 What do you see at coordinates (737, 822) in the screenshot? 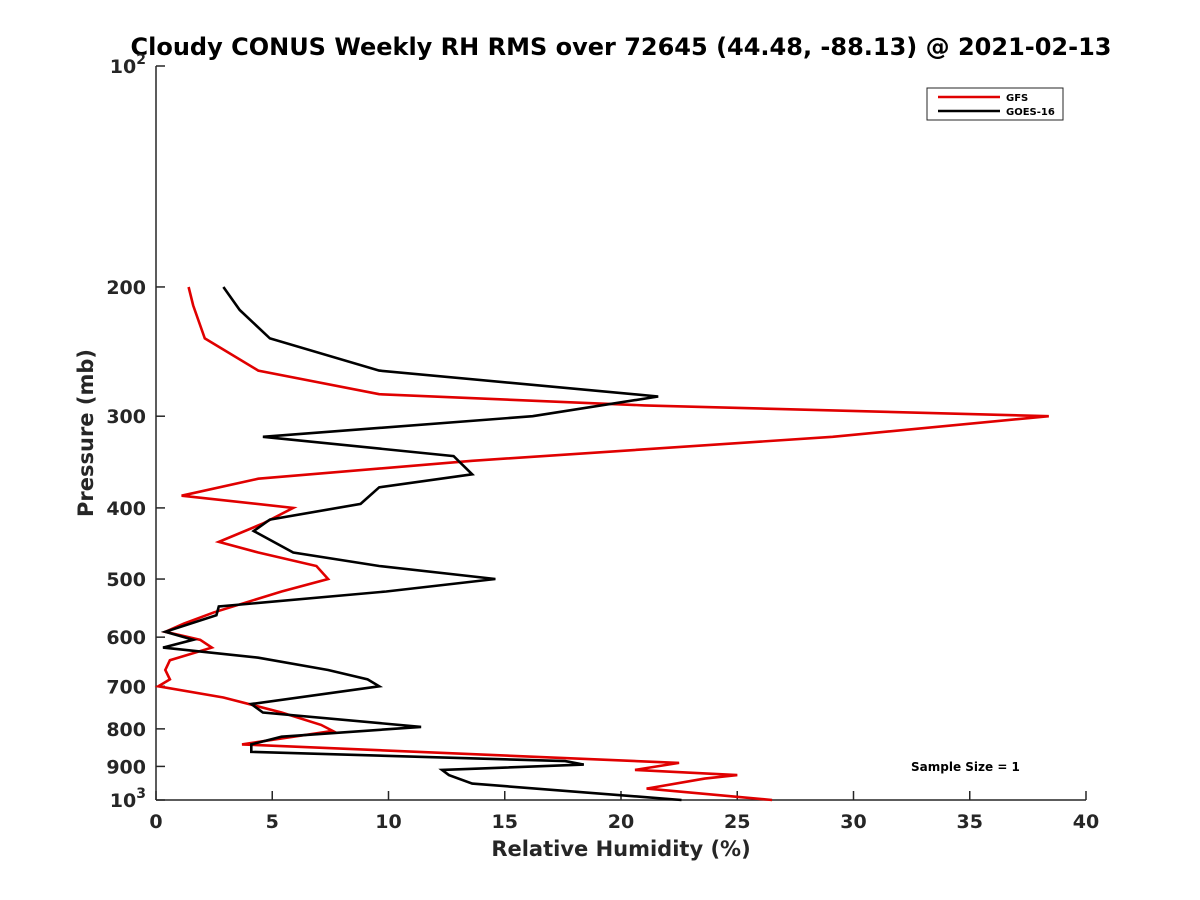
I see `x-tick-label: 25` at bounding box center [737, 822].